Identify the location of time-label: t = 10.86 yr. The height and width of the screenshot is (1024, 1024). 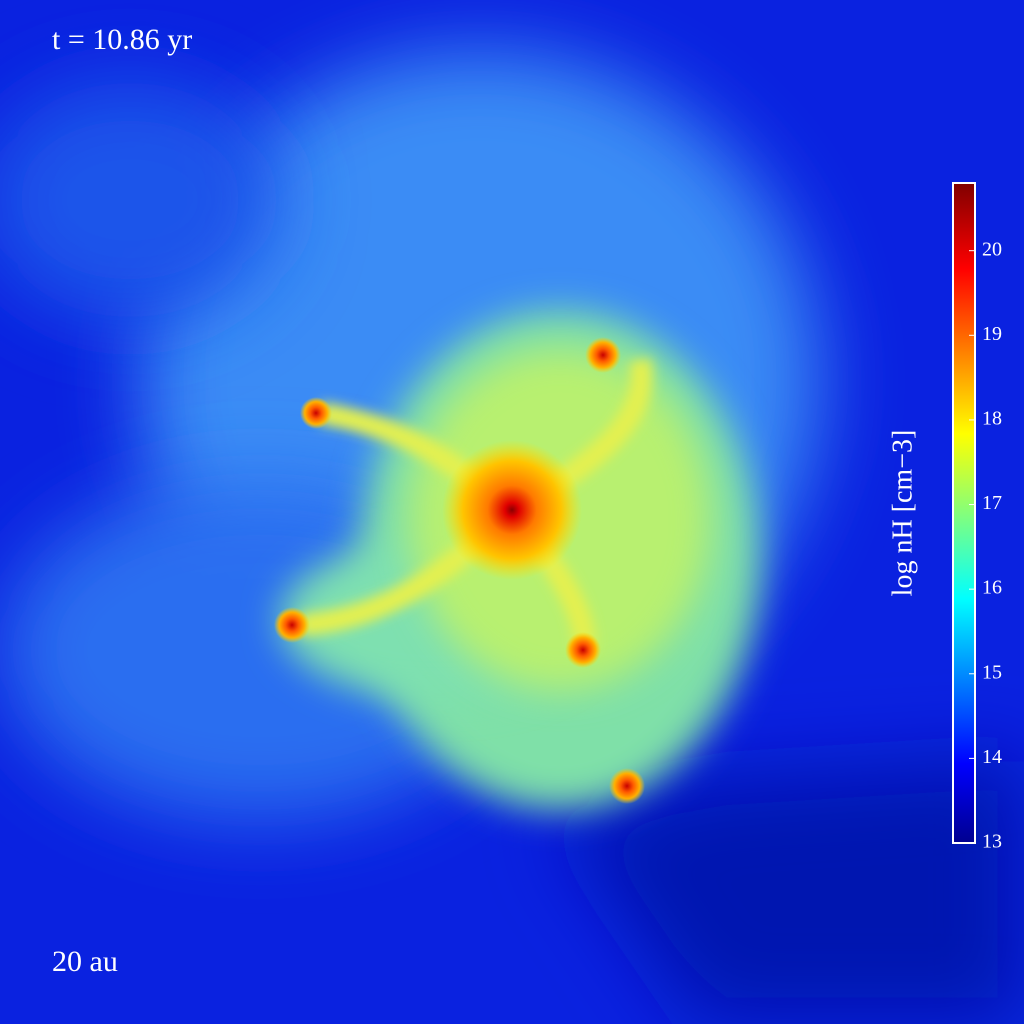
(122, 39).